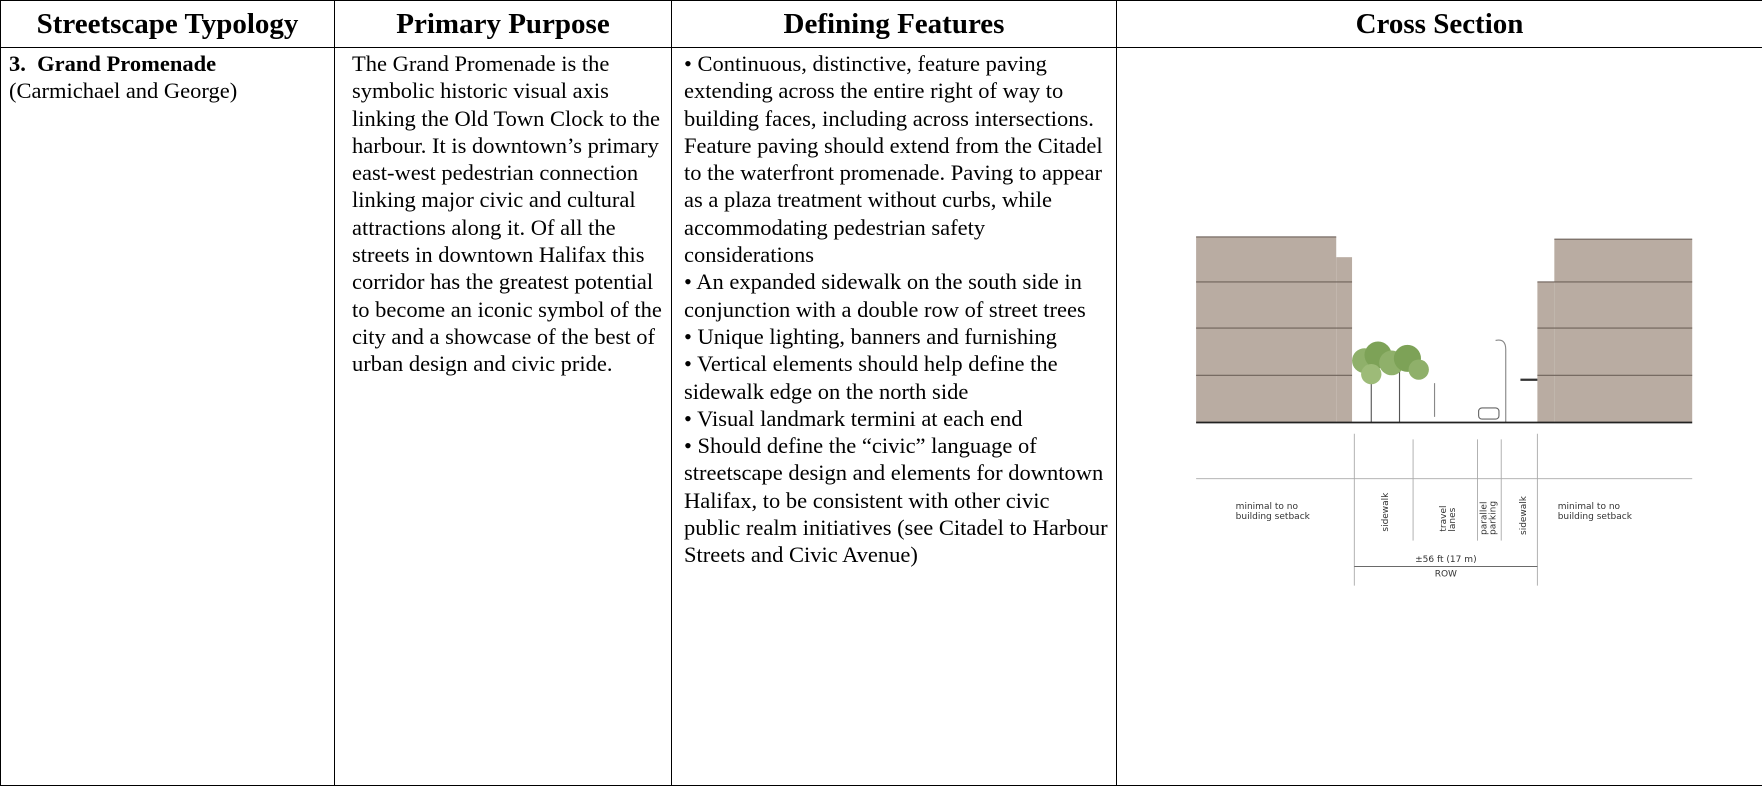 The image size is (1762, 786). What do you see at coordinates (1494, 518) in the screenshot?
I see `diagram-label: parking` at bounding box center [1494, 518].